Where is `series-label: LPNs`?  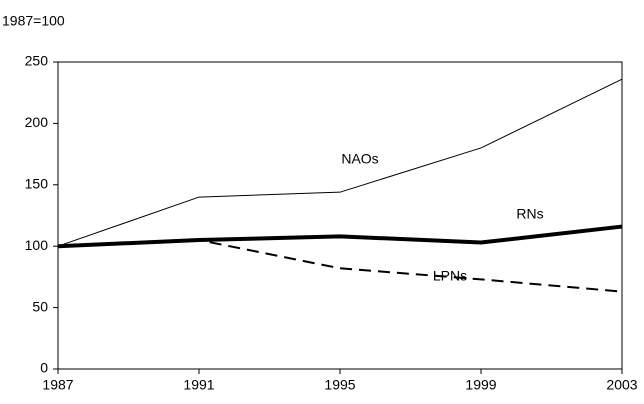 series-label: LPNs is located at coordinates (450, 276).